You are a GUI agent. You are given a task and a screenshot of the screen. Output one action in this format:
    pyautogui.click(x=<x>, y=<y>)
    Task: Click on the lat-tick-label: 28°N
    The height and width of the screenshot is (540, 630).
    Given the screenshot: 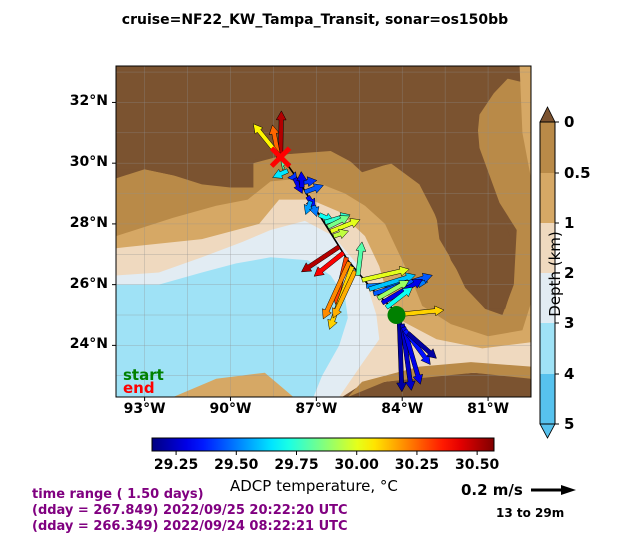 What is the action you would take?
    pyautogui.click(x=88, y=222)
    